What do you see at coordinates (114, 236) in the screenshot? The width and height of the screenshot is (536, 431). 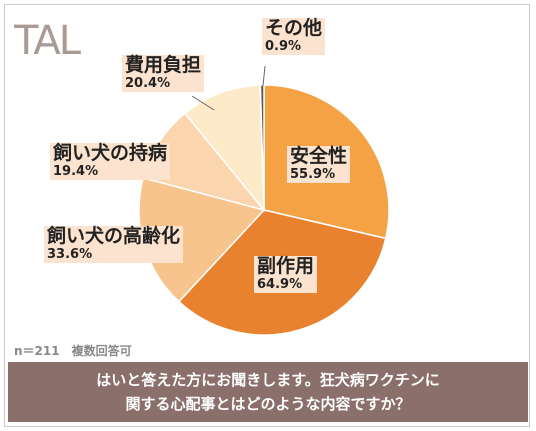 I see `slice-label-aging: 飼い犬の高齢化` at bounding box center [114, 236].